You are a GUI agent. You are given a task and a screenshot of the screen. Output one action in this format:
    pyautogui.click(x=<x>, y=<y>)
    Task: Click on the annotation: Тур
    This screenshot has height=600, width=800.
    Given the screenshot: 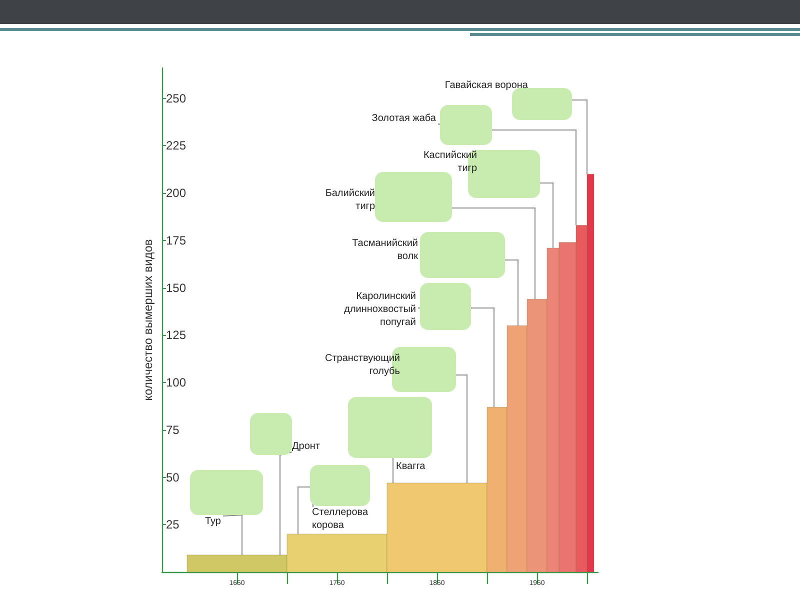 What is the action you would take?
    pyautogui.click(x=213, y=521)
    